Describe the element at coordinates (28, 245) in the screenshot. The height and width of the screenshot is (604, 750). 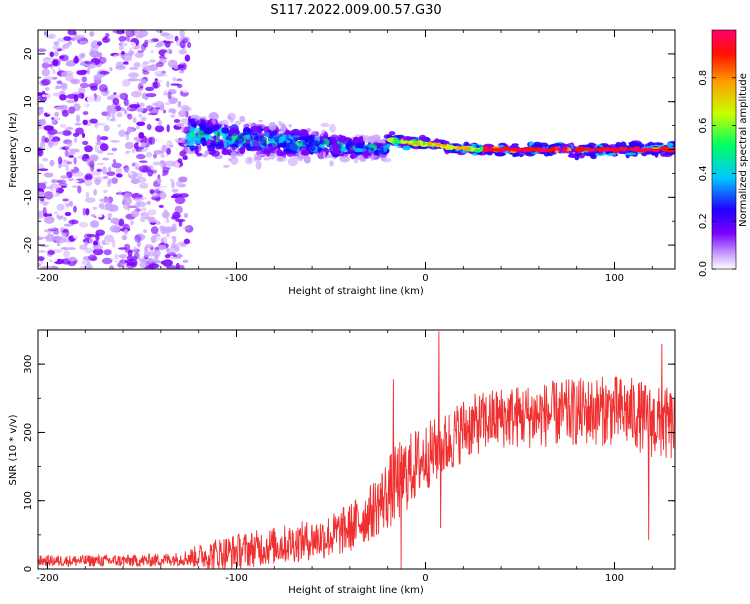
I see `spectrogram-y-tick-label: -20` at that location.